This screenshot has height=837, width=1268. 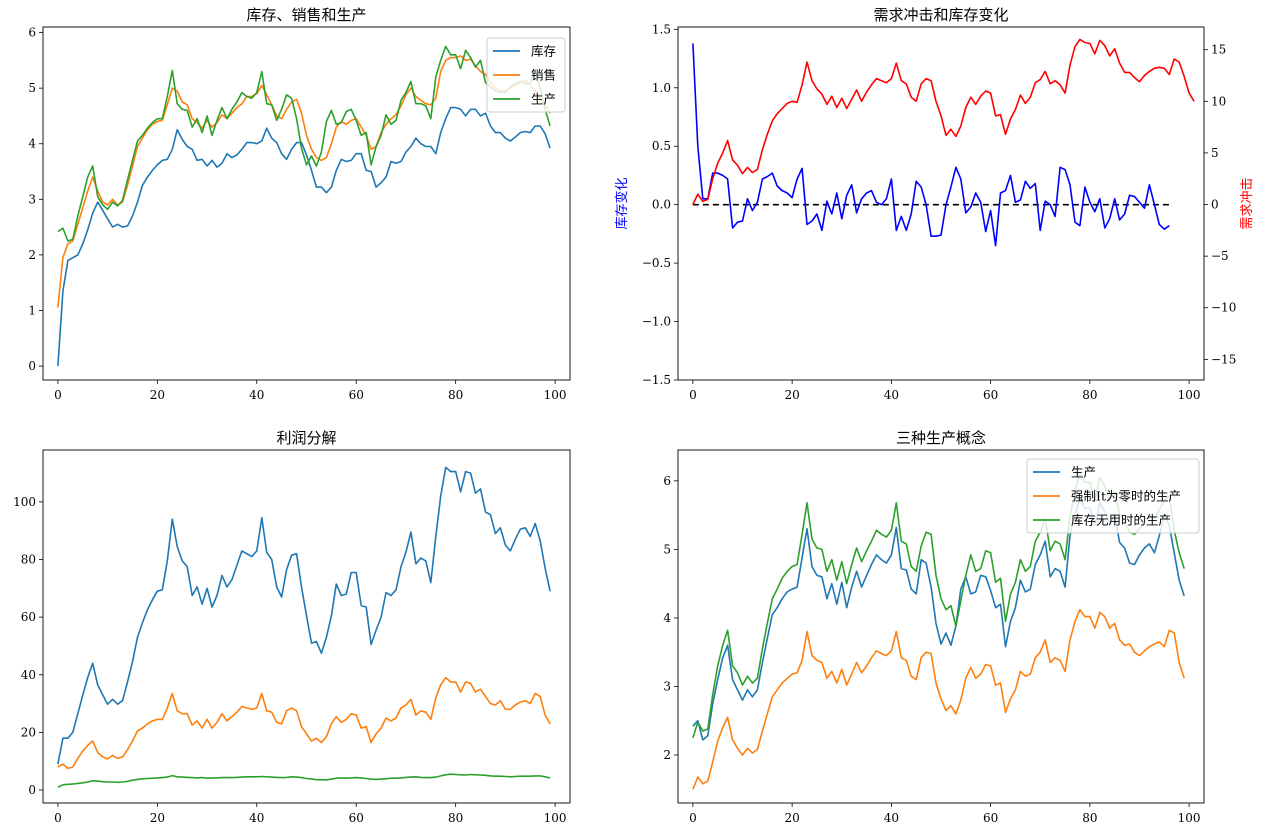 What do you see at coordinates (1223, 308) in the screenshot?
I see `y2-tick-label: −10` at bounding box center [1223, 308].